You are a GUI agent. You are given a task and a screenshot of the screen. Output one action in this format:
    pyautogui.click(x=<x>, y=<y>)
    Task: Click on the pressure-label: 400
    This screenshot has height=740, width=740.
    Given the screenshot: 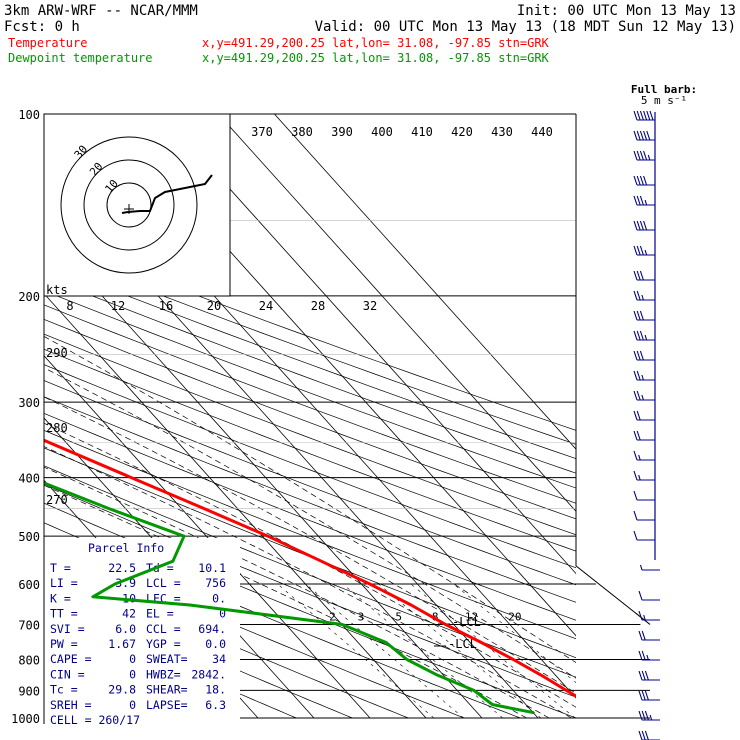 What is the action you would take?
    pyautogui.click(x=29, y=479)
    